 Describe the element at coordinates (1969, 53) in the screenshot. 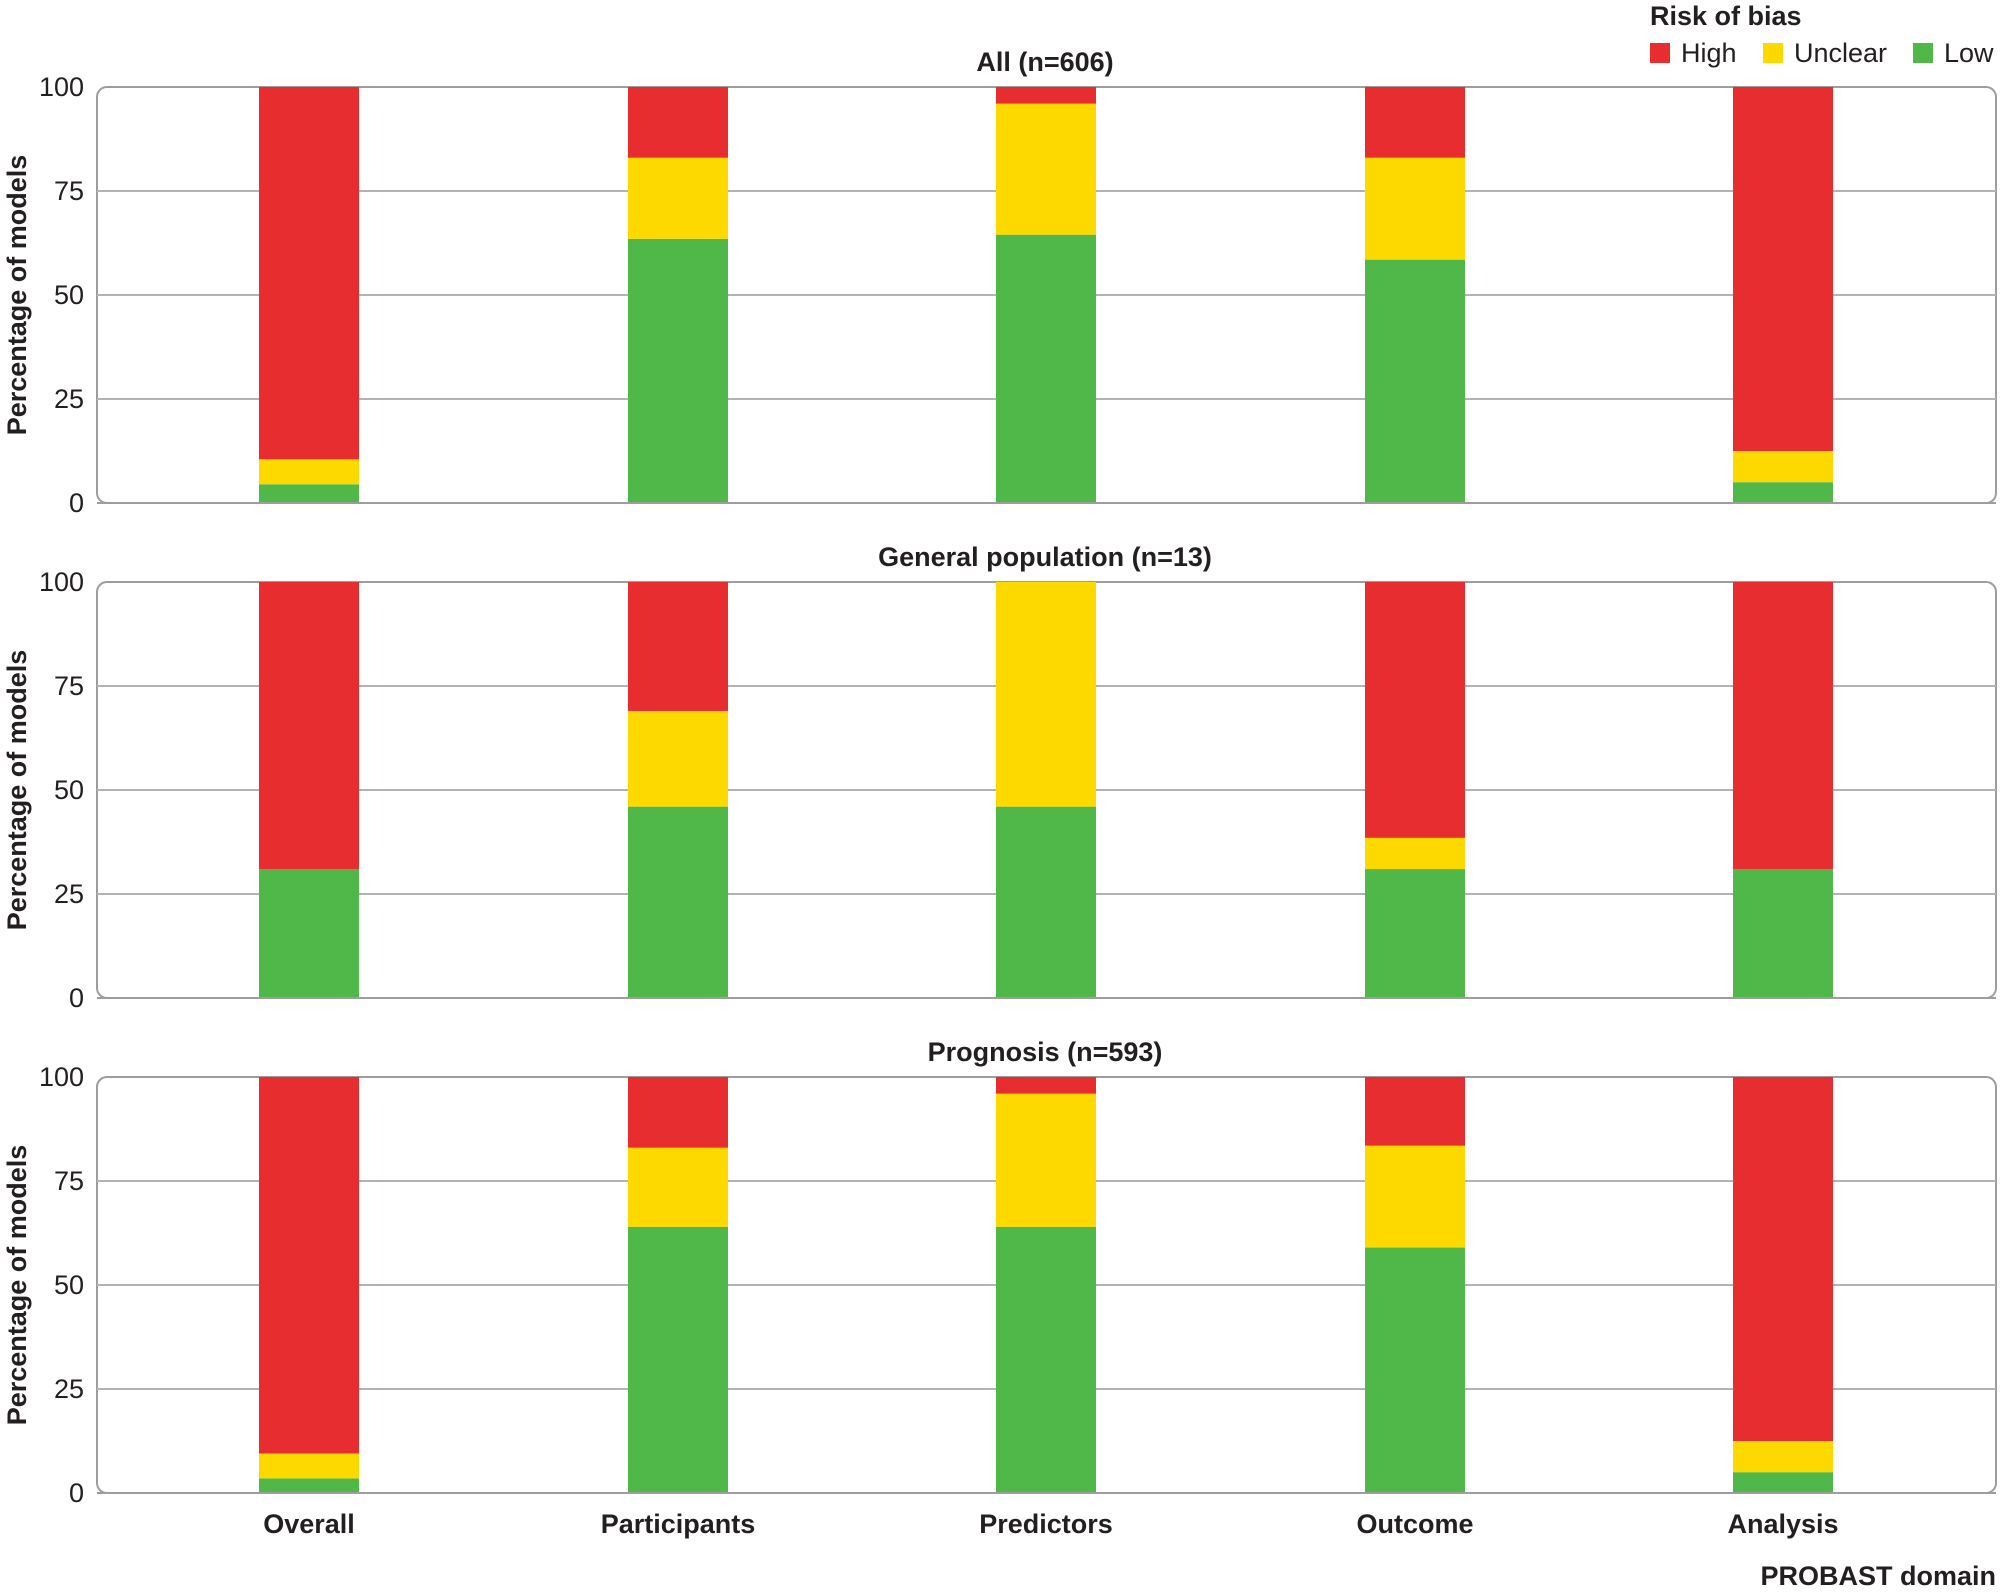

I see `legend-label-low: Low` at that location.